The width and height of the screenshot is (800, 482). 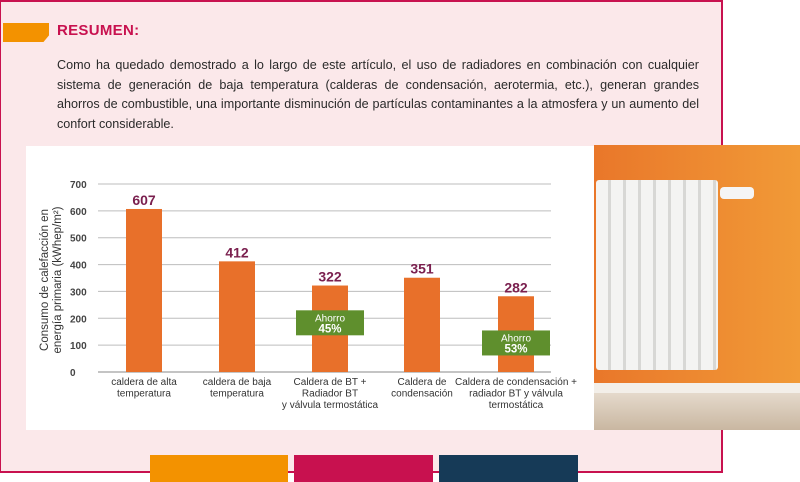 I want to click on y-tick-label: 300, so click(x=78, y=292).